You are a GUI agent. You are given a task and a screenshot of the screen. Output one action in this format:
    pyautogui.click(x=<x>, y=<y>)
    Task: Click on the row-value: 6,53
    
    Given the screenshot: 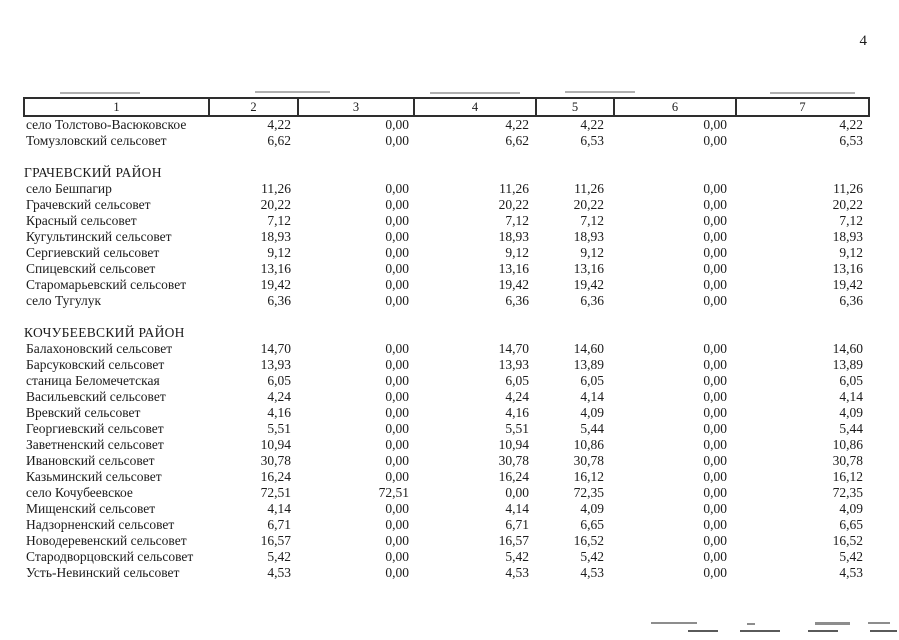 What is the action you would take?
    pyautogui.click(x=851, y=140)
    